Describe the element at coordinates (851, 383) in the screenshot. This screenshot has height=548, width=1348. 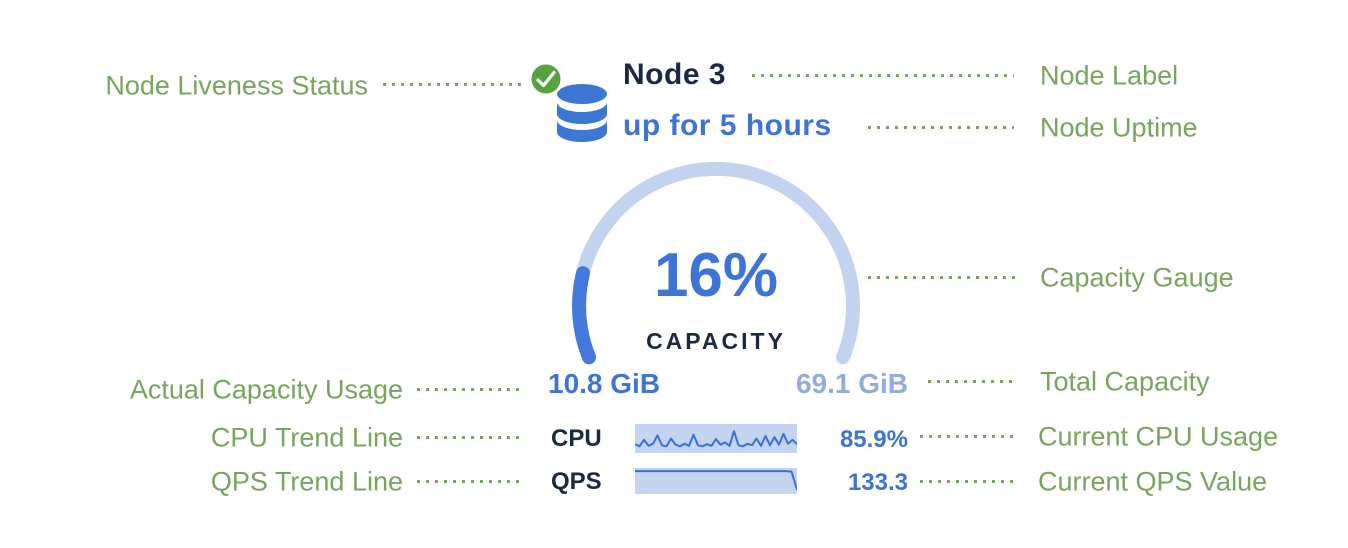
I see `capacity-total-value: 69.1 GiB` at that location.